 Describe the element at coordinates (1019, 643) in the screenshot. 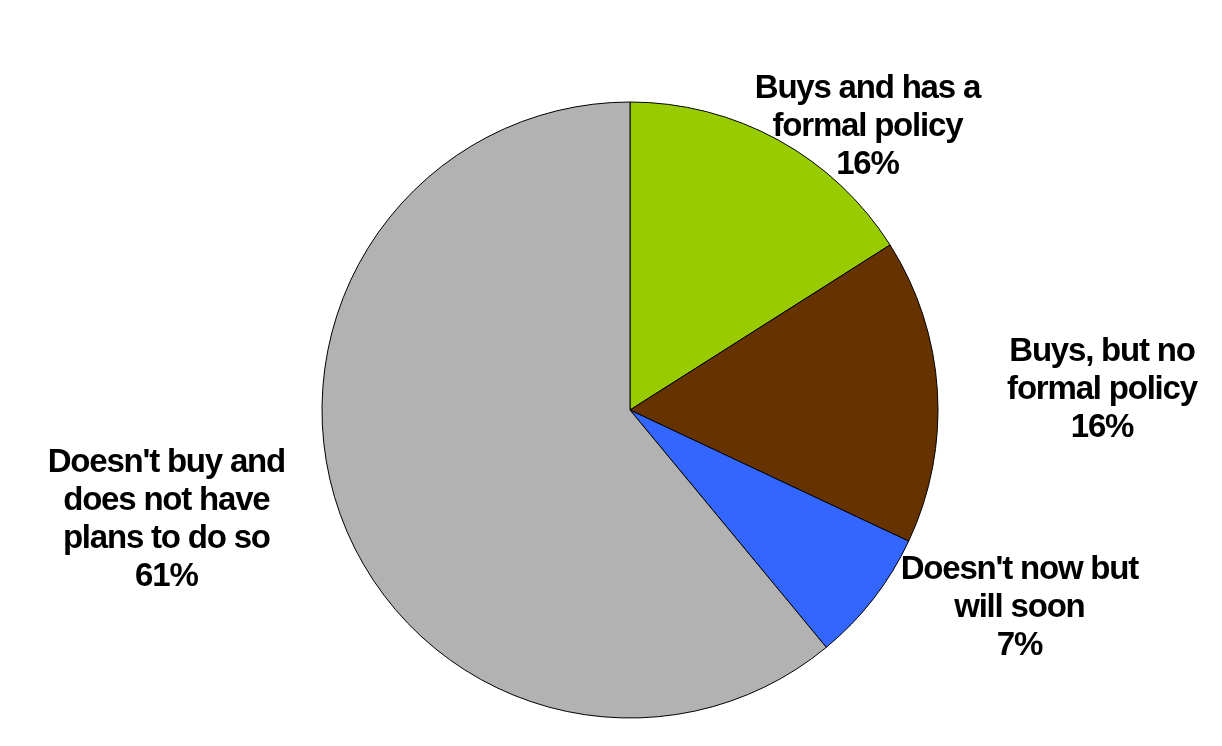

I see `data-label: 7%` at that location.